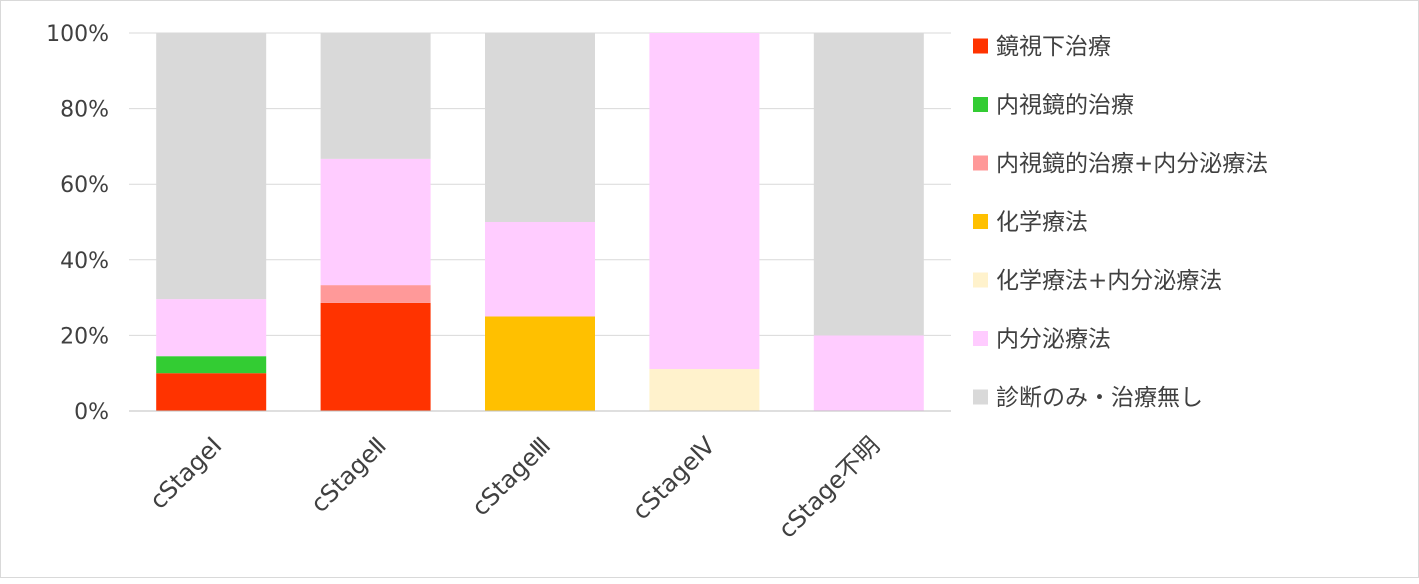 The width and height of the screenshot is (1419, 584). Describe the element at coordinates (84, 185) in the screenshot. I see `y-tick-label: 60%` at that location.